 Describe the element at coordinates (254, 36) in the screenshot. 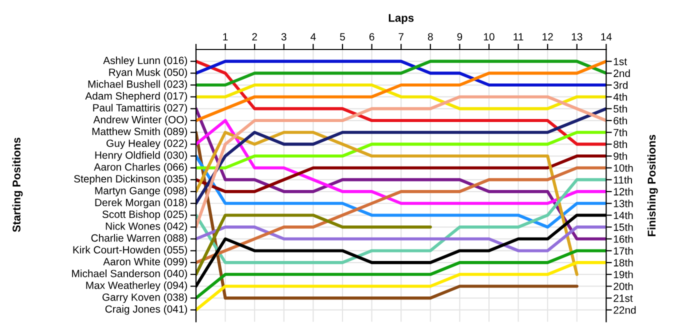

I see `x-tick-label: 2` at that location.